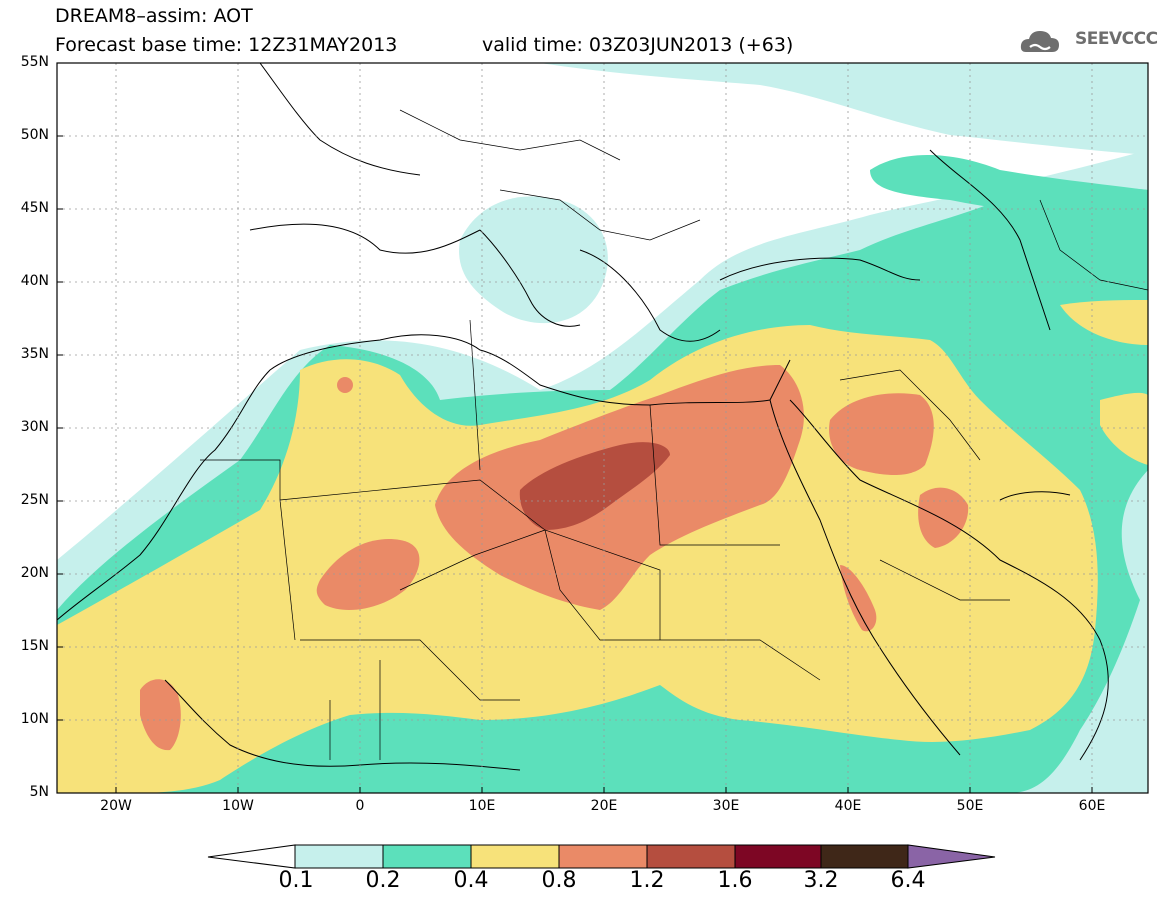 This screenshot has width=1165, height=905. Describe the element at coordinates (848, 806) in the screenshot. I see `lon-label-40e: 40E` at that location.